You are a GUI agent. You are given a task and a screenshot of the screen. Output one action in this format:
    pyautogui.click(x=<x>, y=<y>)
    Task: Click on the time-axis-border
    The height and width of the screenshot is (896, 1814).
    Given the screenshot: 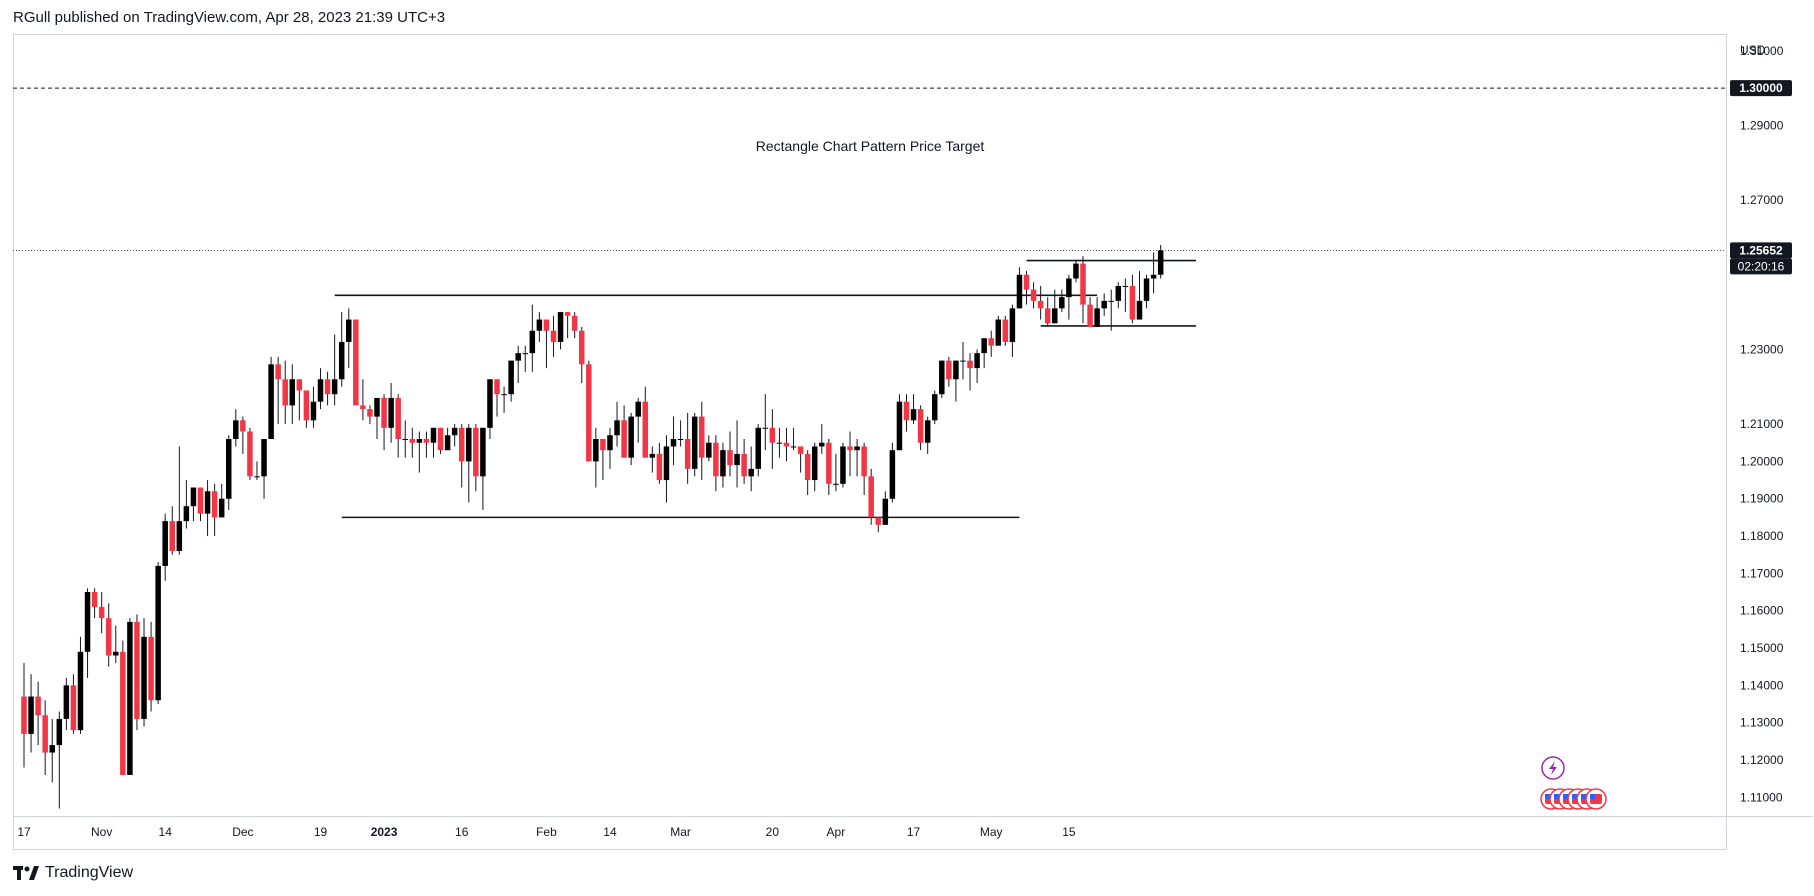 What is the action you would take?
    pyautogui.click(x=913, y=816)
    